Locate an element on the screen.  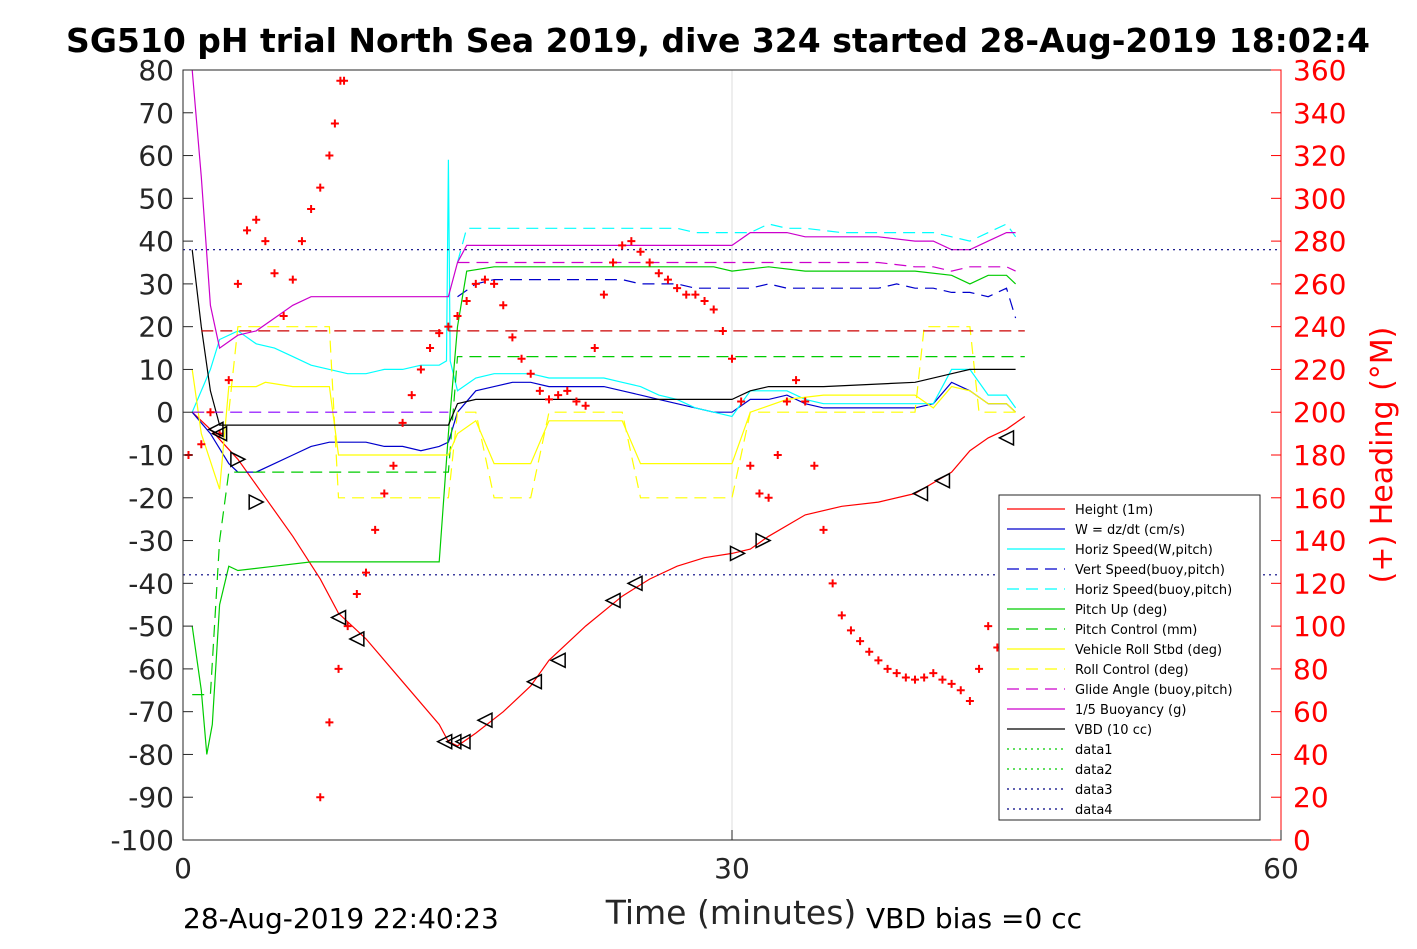
y2-tick-label: 180 is located at coordinates (1319, 455).